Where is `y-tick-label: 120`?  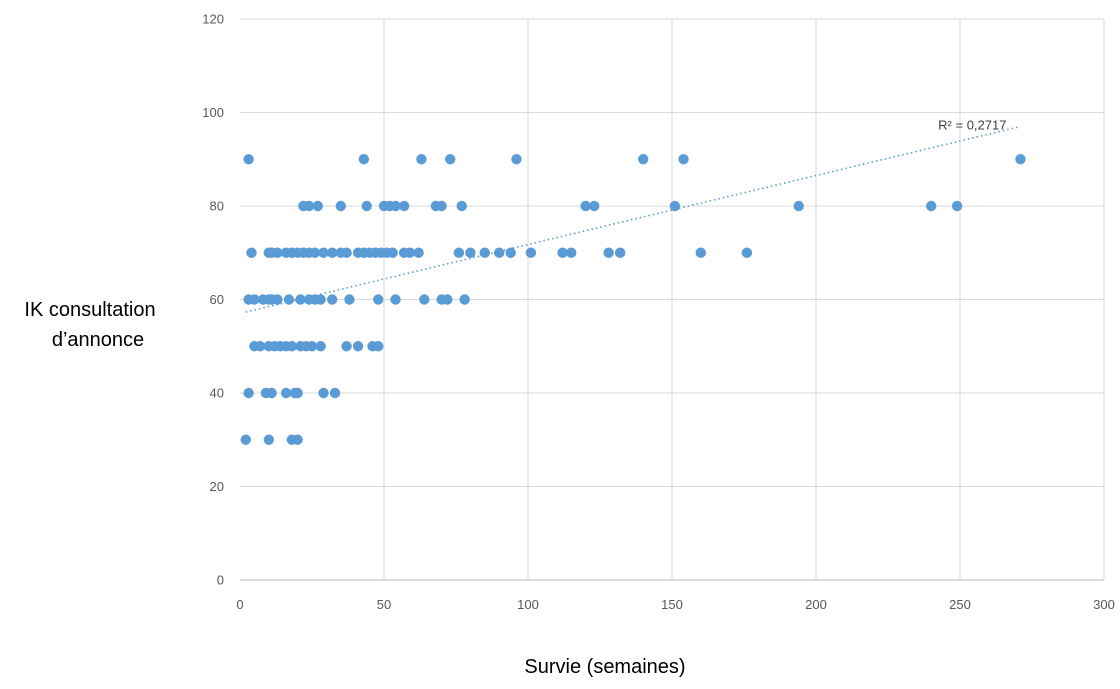 y-tick-label: 120 is located at coordinates (213, 19).